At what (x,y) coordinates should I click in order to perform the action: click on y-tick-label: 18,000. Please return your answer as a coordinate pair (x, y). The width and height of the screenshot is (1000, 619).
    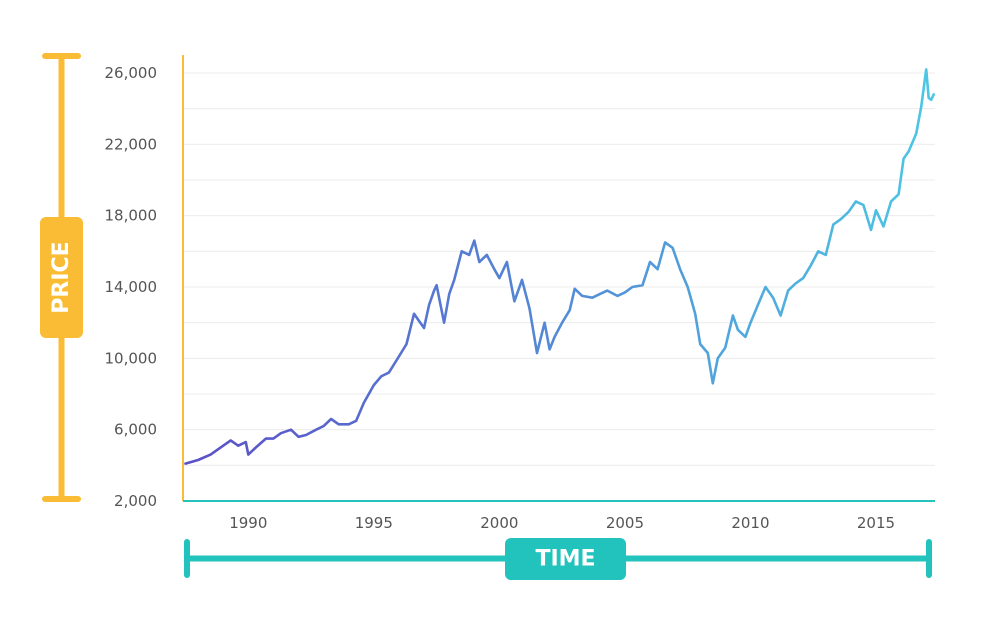
    Looking at the image, I should click on (131, 216).